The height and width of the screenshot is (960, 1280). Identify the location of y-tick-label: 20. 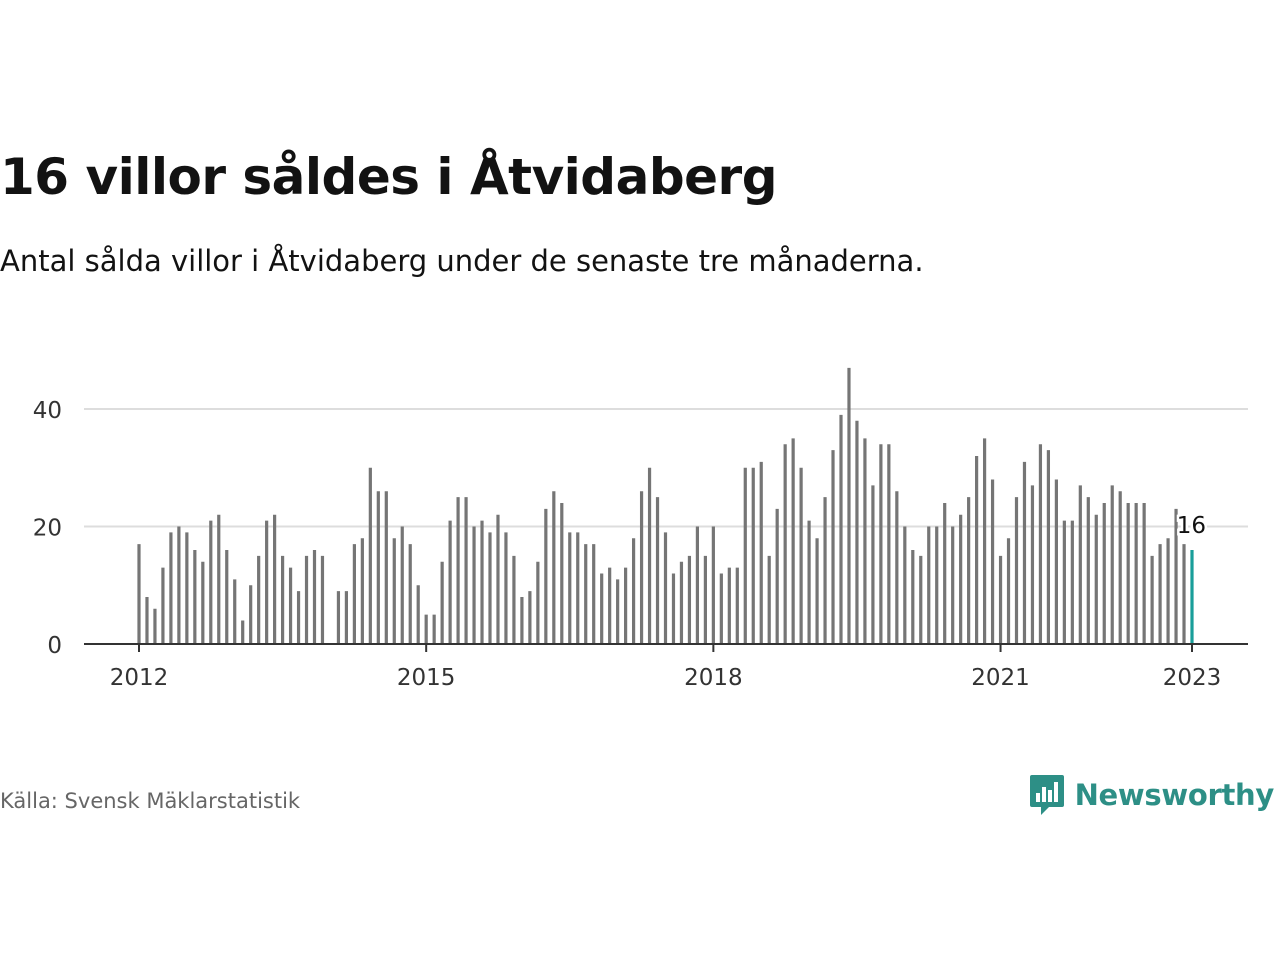
(47, 529).